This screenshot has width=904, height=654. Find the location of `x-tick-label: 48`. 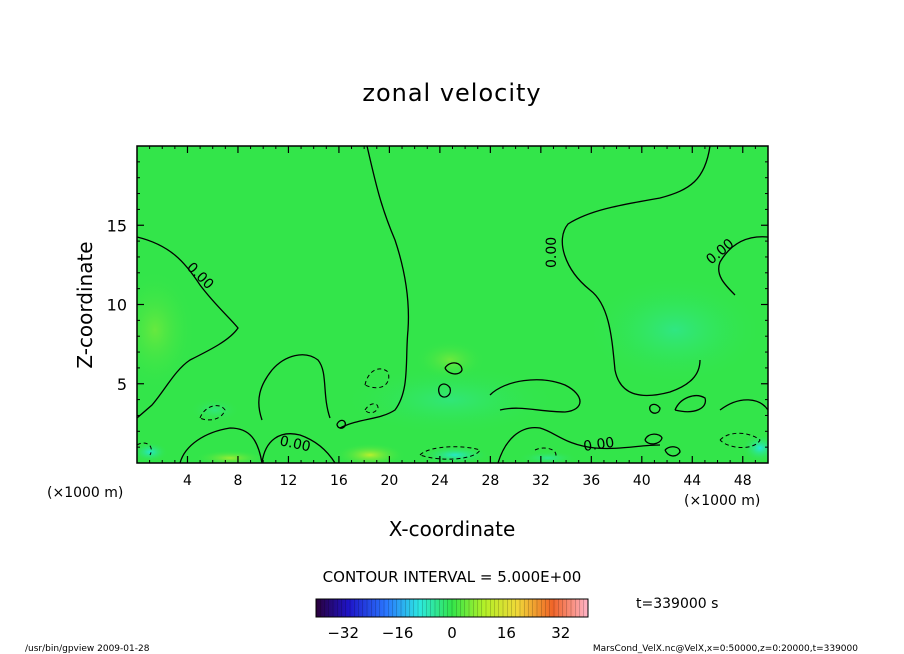

x-tick-label: 48 is located at coordinates (743, 481).